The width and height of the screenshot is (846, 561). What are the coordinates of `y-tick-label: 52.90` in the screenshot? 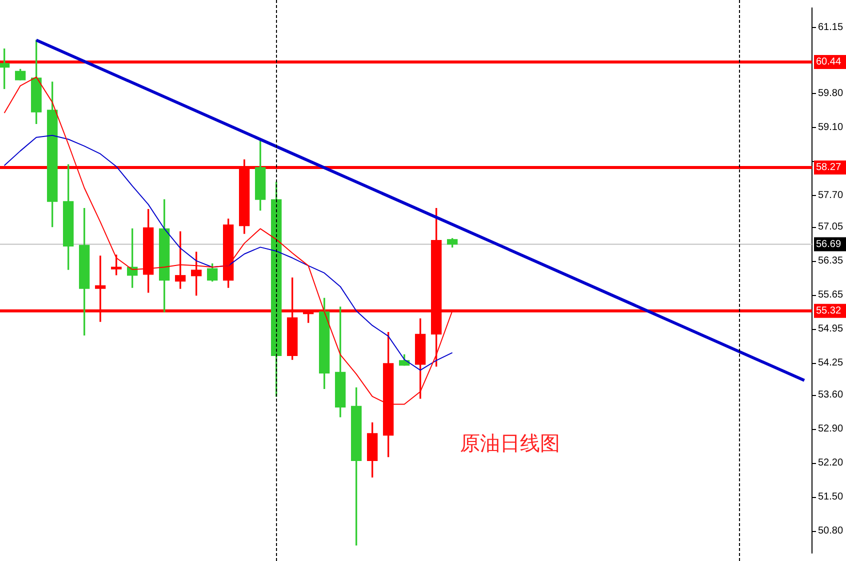 It's located at (831, 428).